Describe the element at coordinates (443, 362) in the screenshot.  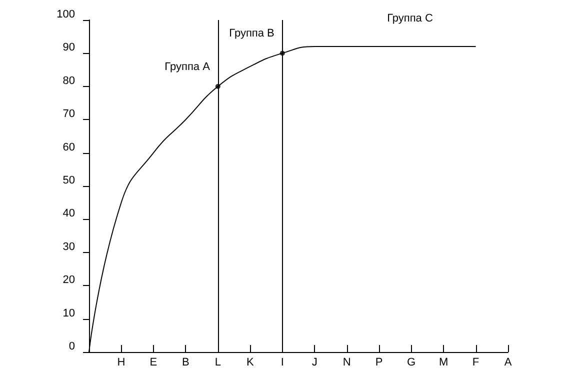
I see `x-tick-label: M` at that location.